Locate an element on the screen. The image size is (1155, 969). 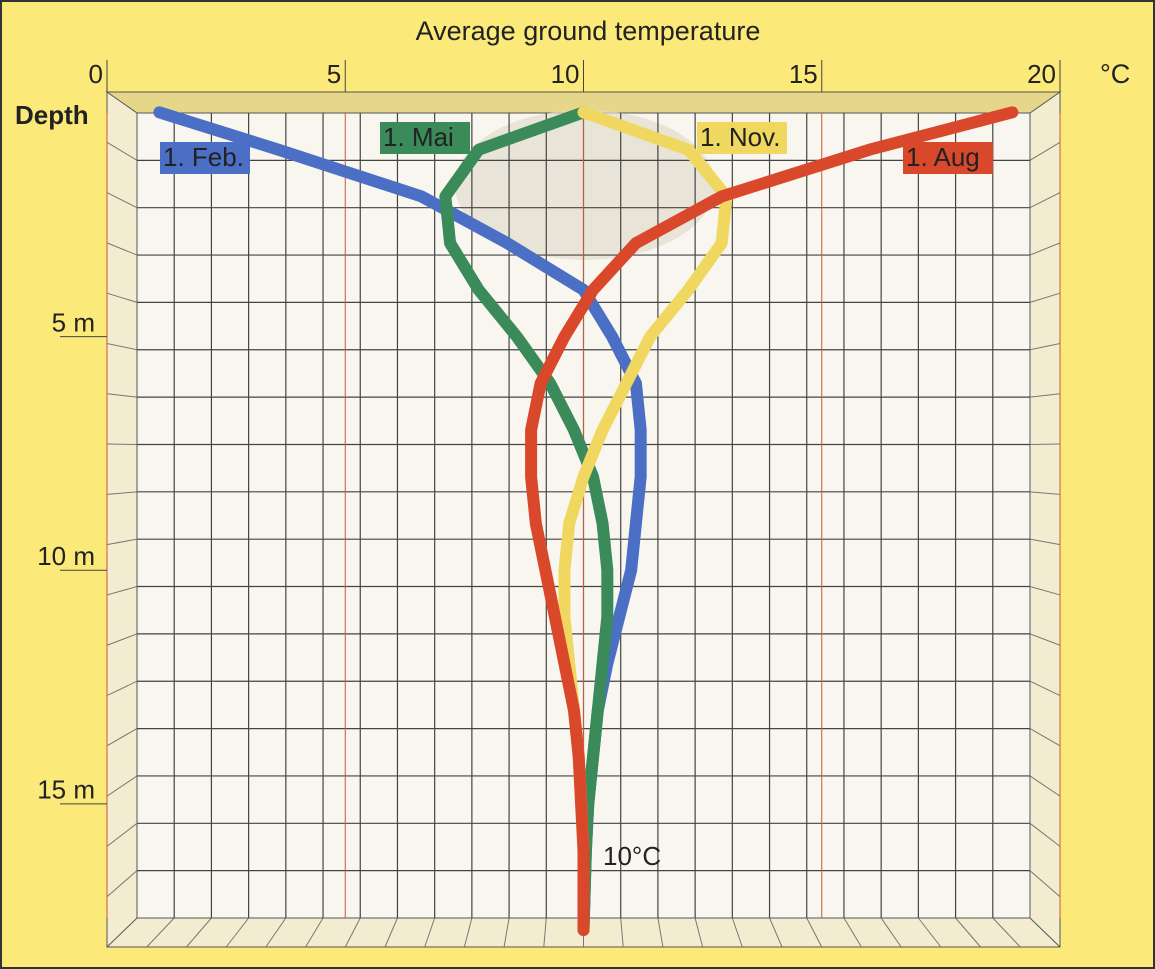
chart-title: Average ground temperature is located at coordinates (588, 31).